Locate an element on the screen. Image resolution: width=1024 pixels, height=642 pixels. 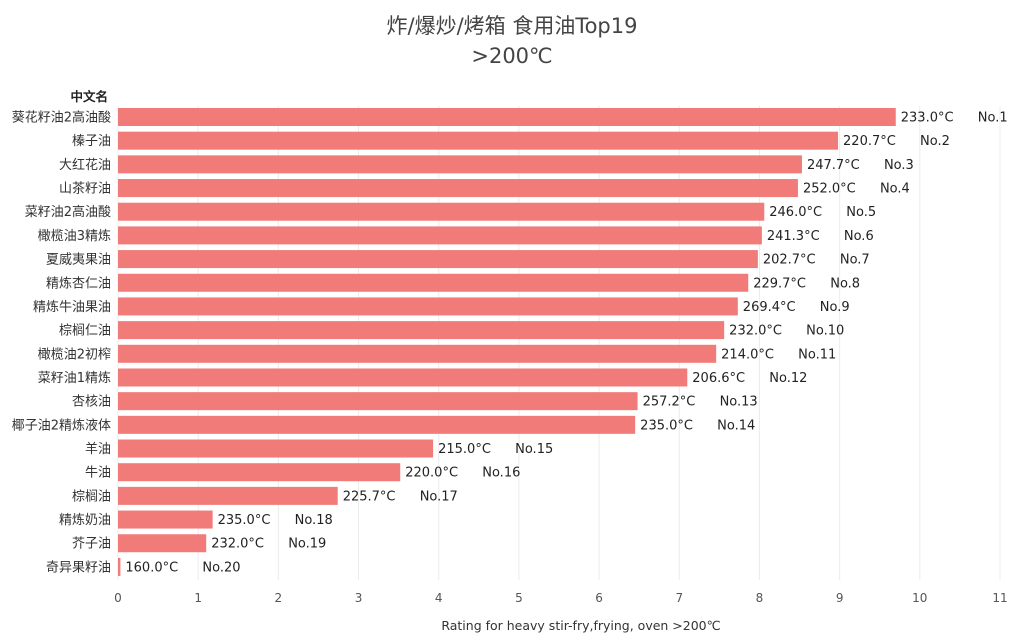
category-label: 杏核油 is located at coordinates (91, 402).